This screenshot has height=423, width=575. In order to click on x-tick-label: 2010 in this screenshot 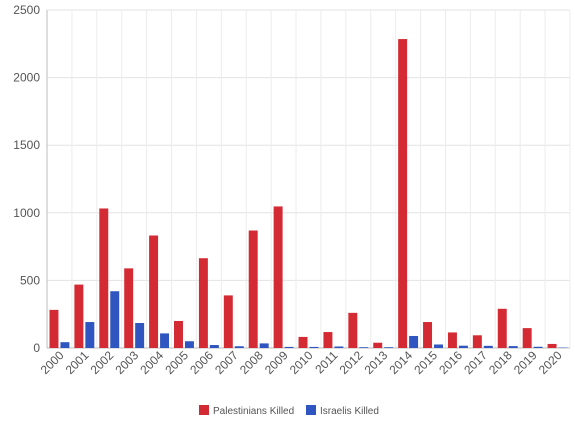, I will do `click(301, 362)`.